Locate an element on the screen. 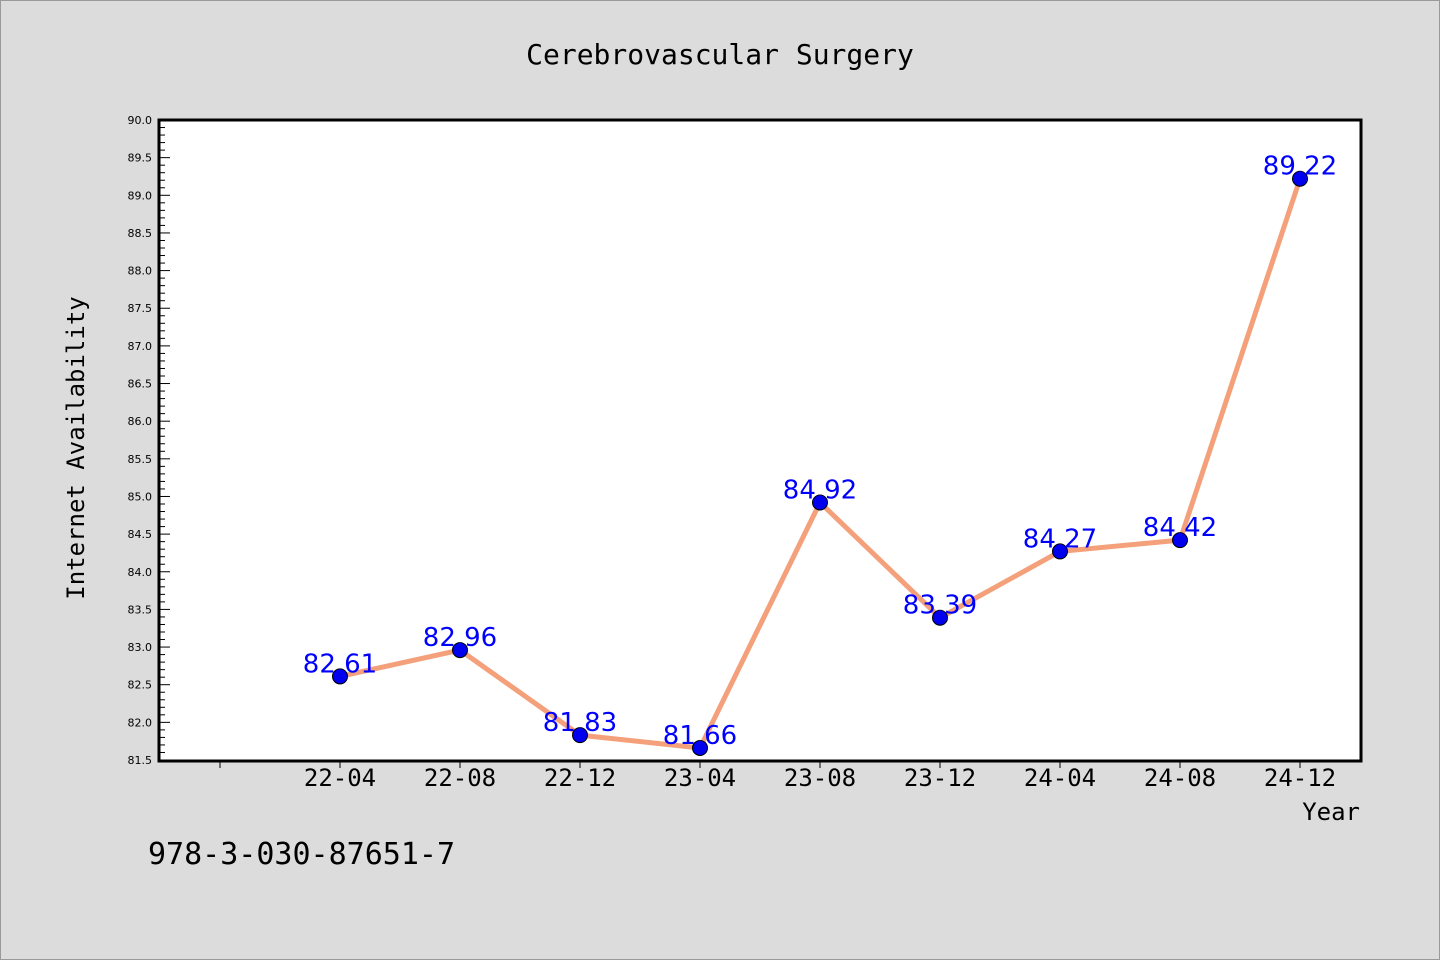 The image size is (1440, 960). y-tick-label: 89.0 is located at coordinates (140, 195).